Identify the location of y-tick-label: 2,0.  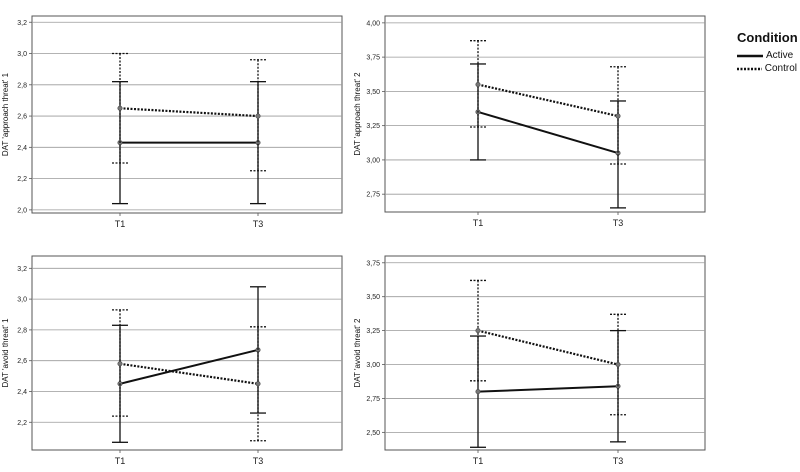
(22, 210).